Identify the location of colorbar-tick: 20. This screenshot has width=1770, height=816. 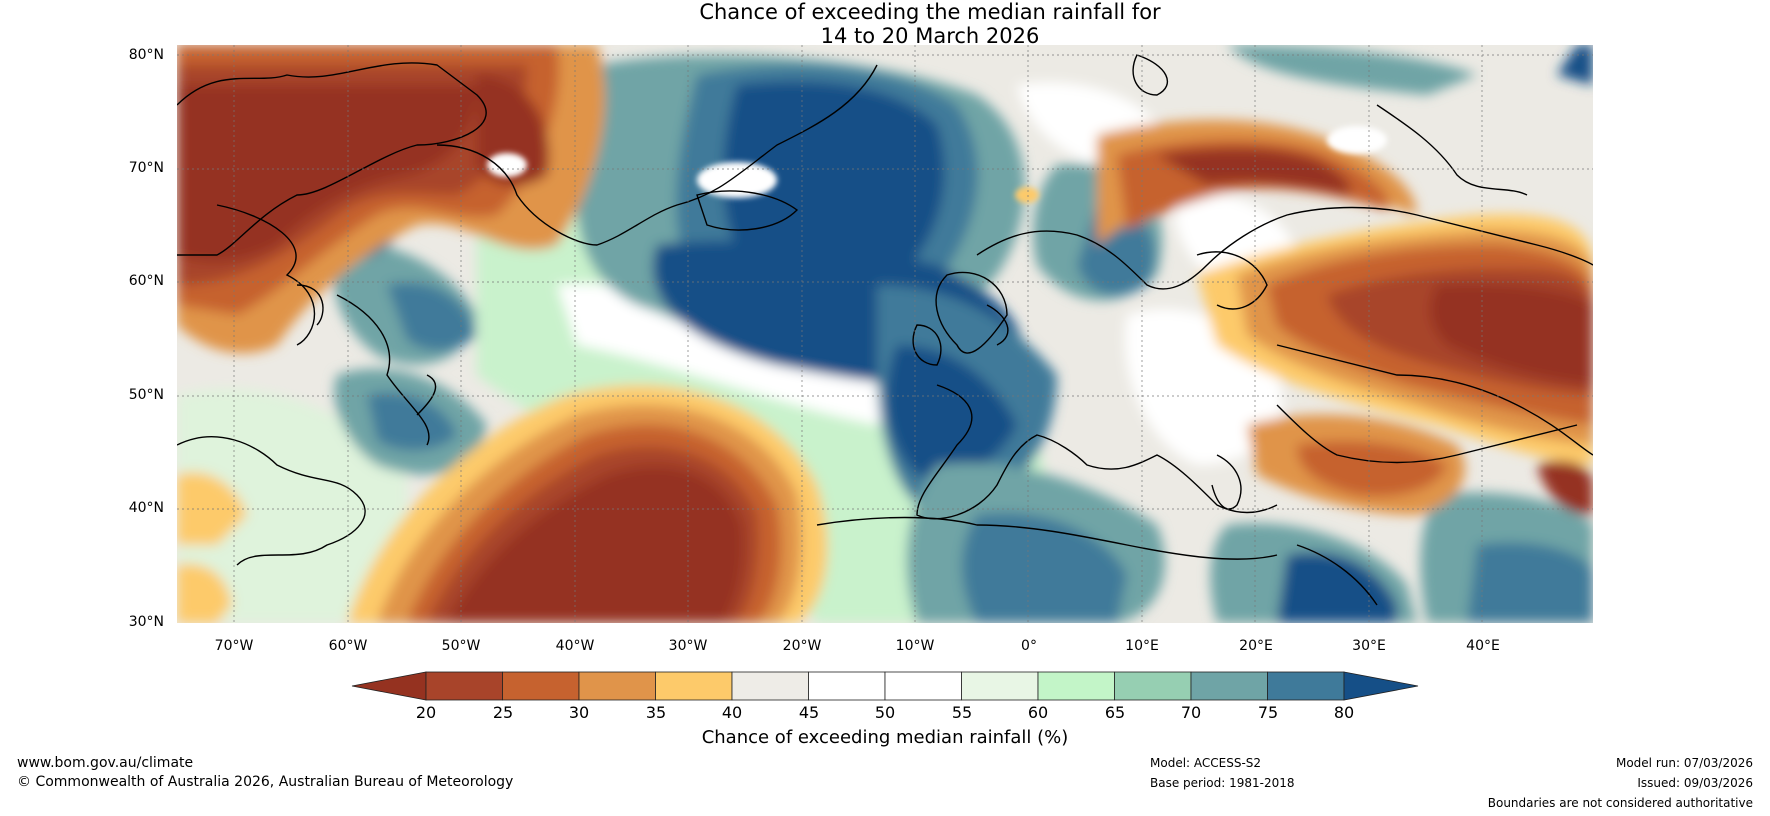
(426, 712).